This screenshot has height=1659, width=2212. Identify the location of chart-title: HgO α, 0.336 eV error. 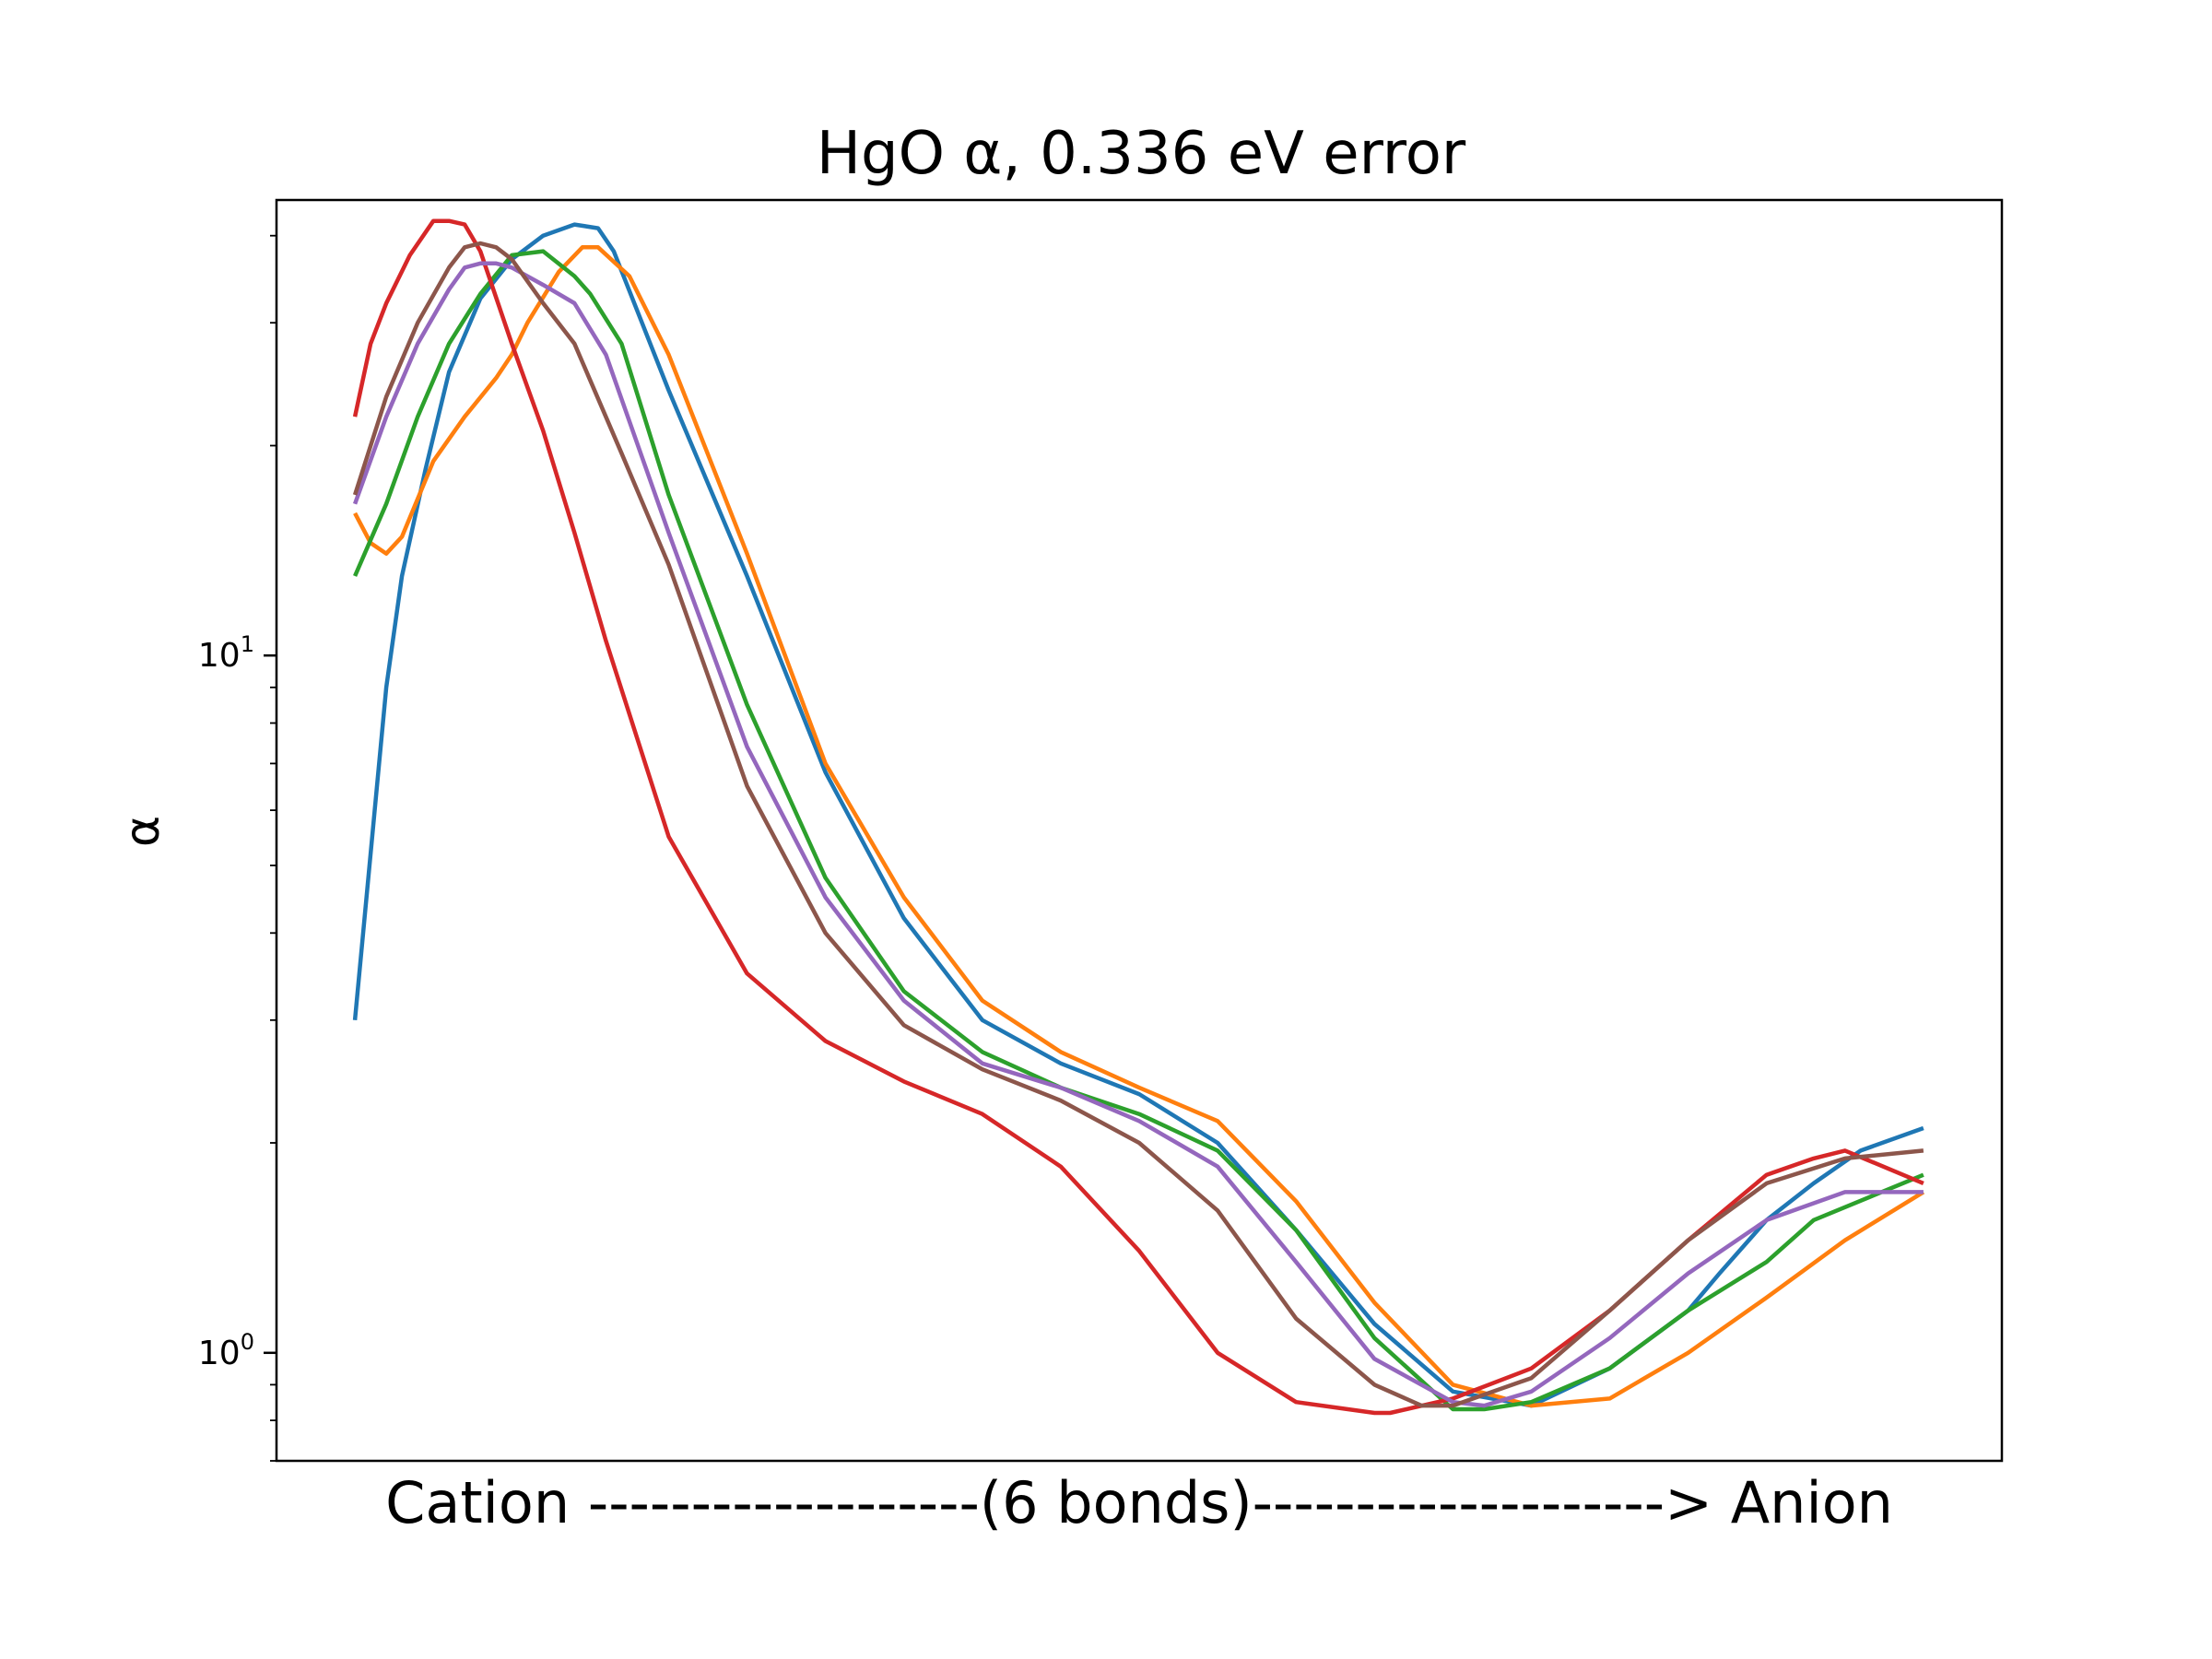
(1141, 154).